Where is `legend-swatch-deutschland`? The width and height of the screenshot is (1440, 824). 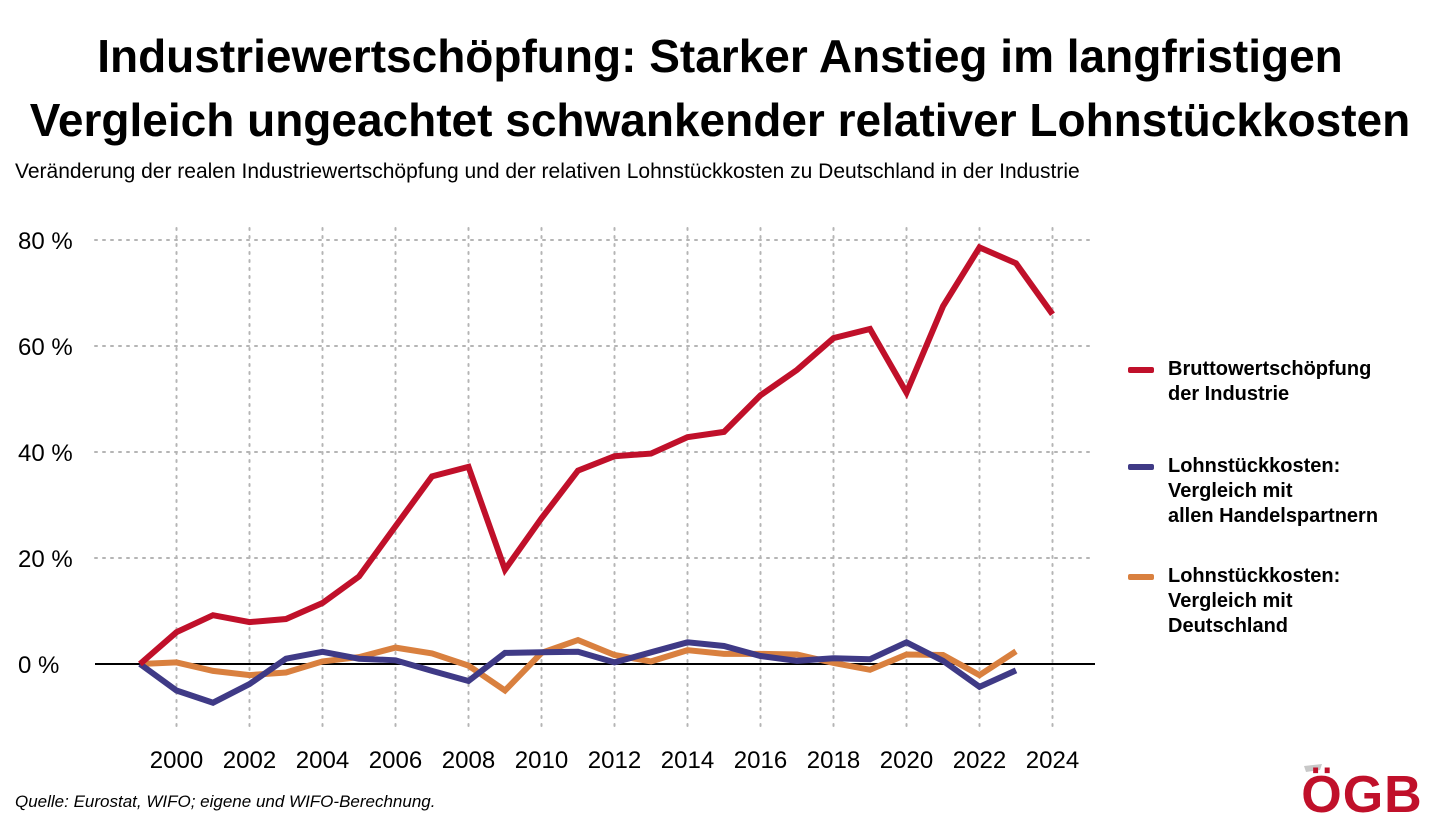
legend-swatch-deutschland is located at coordinates (1141, 577).